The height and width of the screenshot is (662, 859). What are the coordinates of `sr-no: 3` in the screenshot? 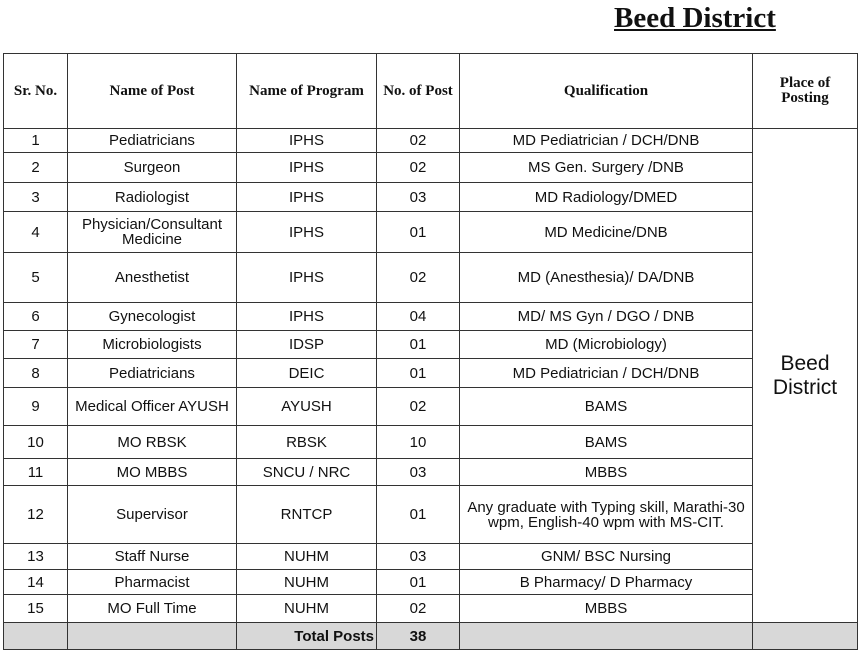 It's located at (35, 197).